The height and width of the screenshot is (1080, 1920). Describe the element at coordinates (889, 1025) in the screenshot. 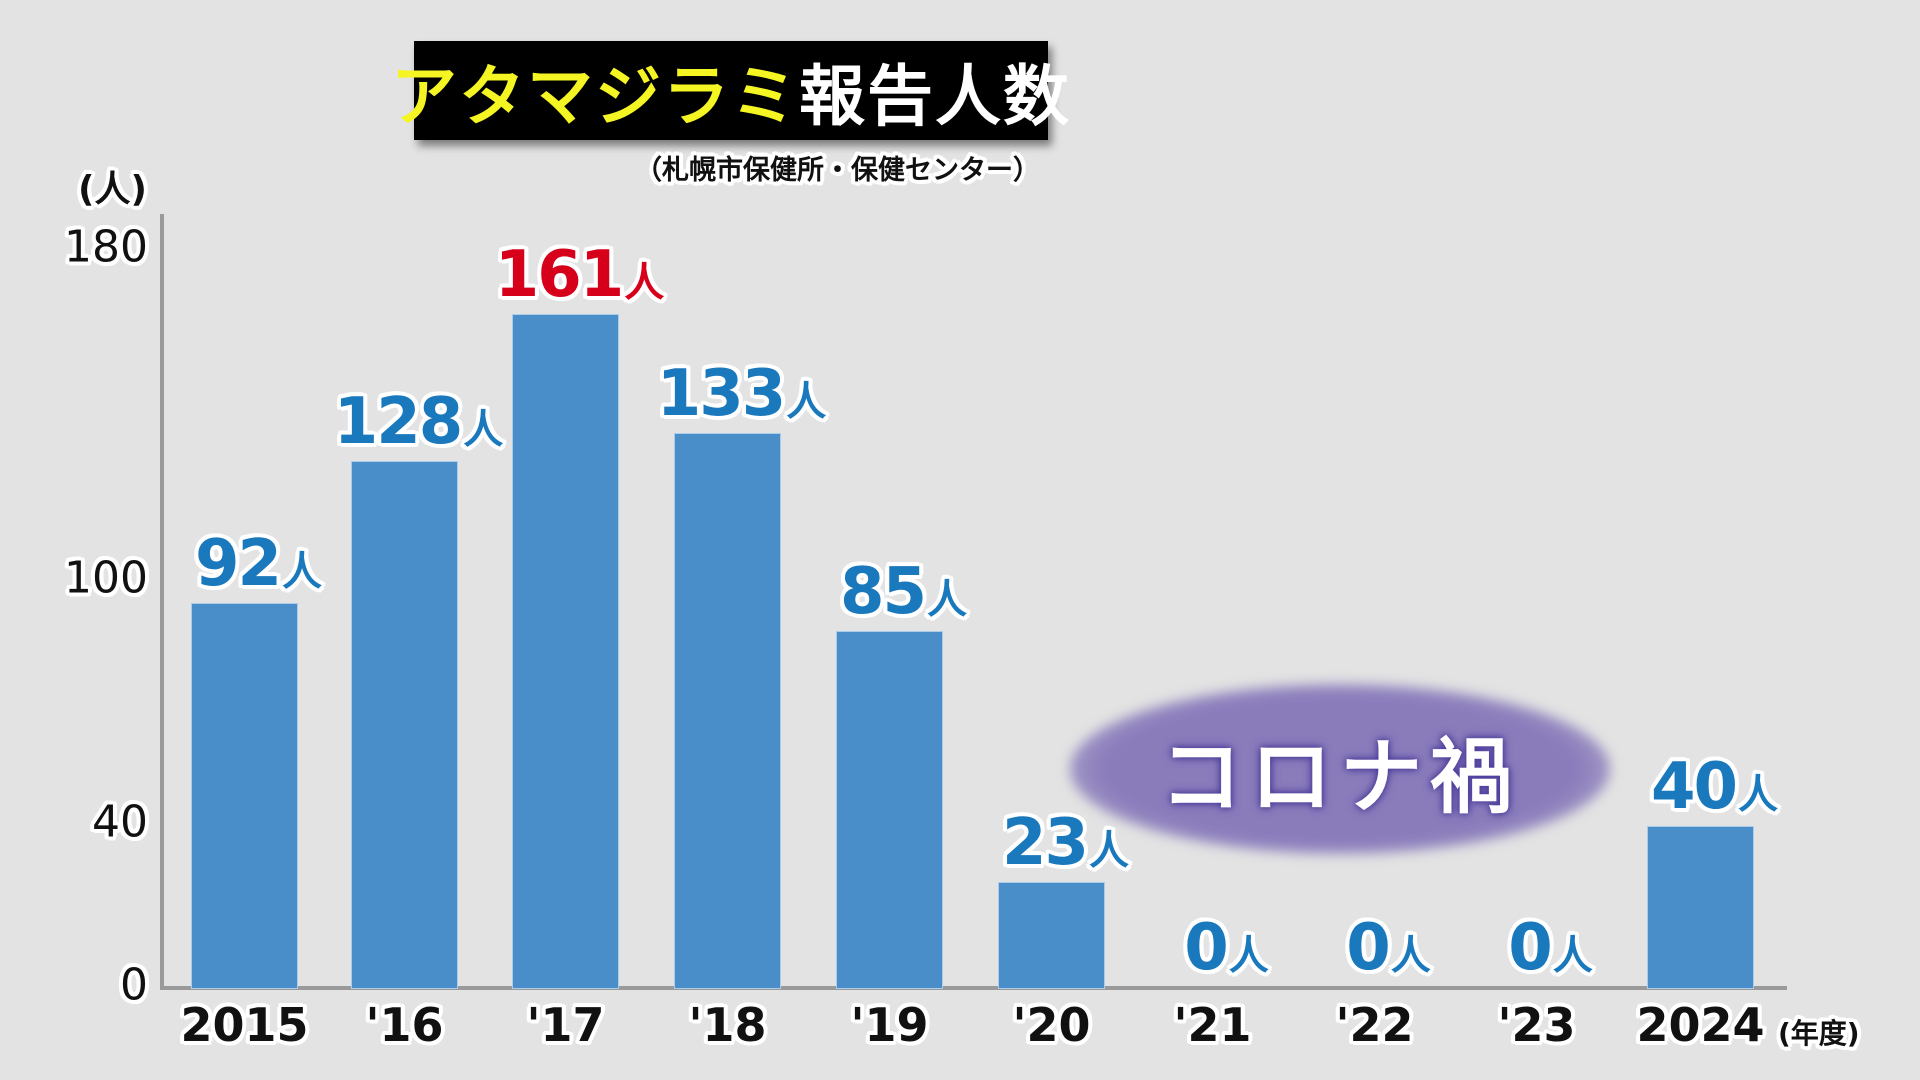

I see `x-tick-label: '19` at that location.